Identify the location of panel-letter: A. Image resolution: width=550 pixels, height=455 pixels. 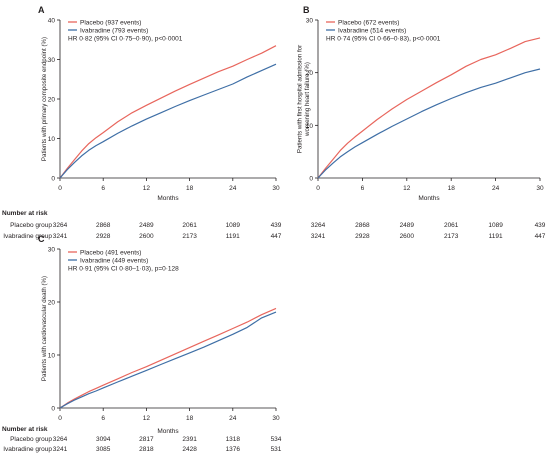
(41, 10).